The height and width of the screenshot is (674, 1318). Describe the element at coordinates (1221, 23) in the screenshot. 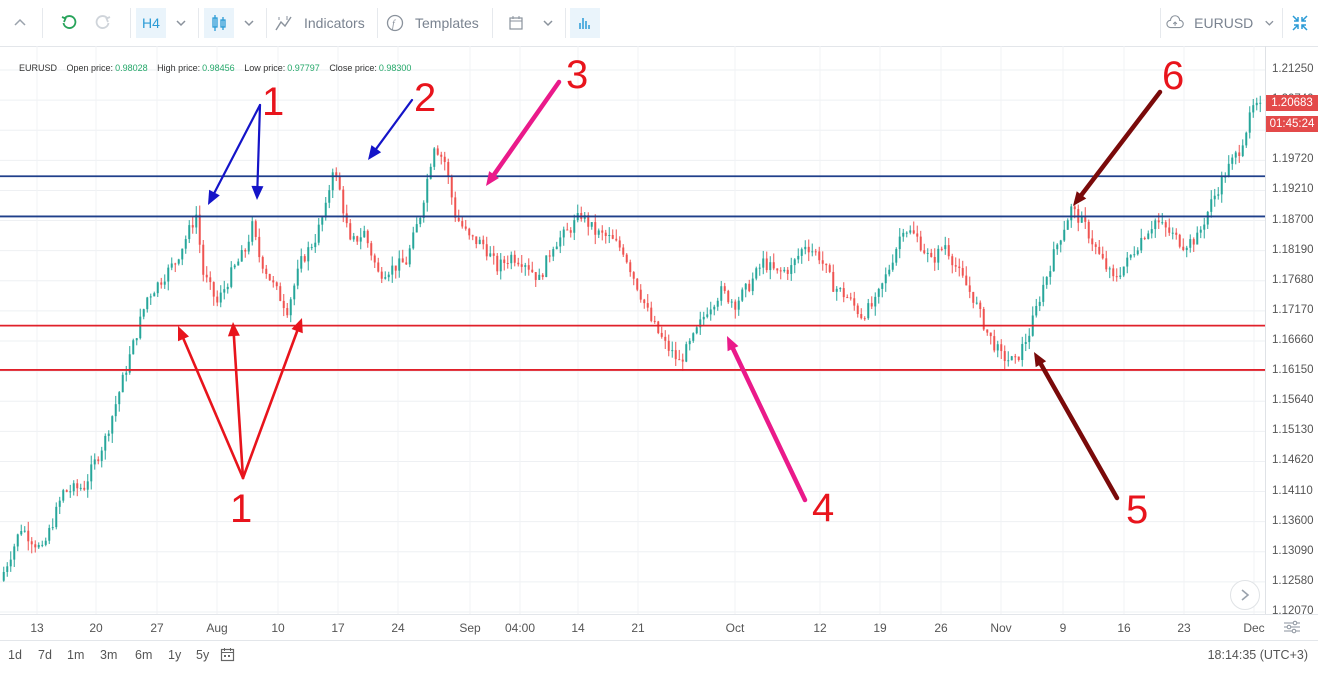

I see `symbol-selector: EURUSD` at that location.